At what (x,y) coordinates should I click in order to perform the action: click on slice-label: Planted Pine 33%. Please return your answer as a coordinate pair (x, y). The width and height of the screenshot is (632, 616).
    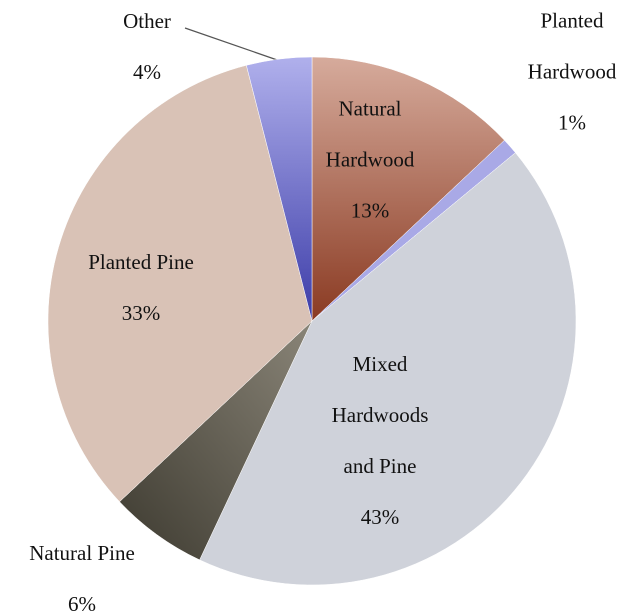
    Looking at the image, I should click on (141, 288).